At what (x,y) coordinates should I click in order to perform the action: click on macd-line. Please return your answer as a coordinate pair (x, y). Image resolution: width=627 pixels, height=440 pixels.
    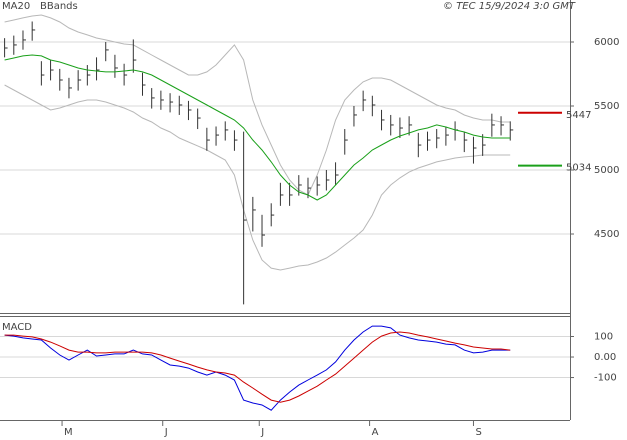
    Looking at the image, I should click on (257, 367).